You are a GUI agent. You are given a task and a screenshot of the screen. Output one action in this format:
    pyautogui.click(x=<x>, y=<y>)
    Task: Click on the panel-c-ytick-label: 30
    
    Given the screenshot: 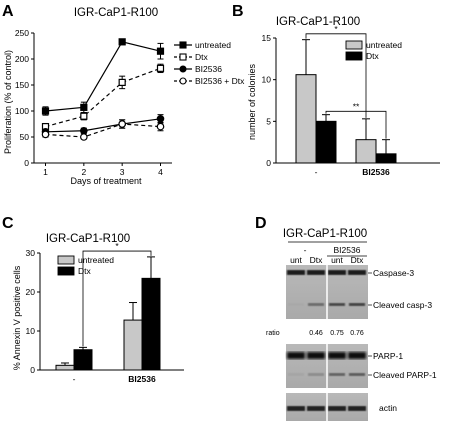 What is the action you would take?
    pyautogui.click(x=31, y=253)
    